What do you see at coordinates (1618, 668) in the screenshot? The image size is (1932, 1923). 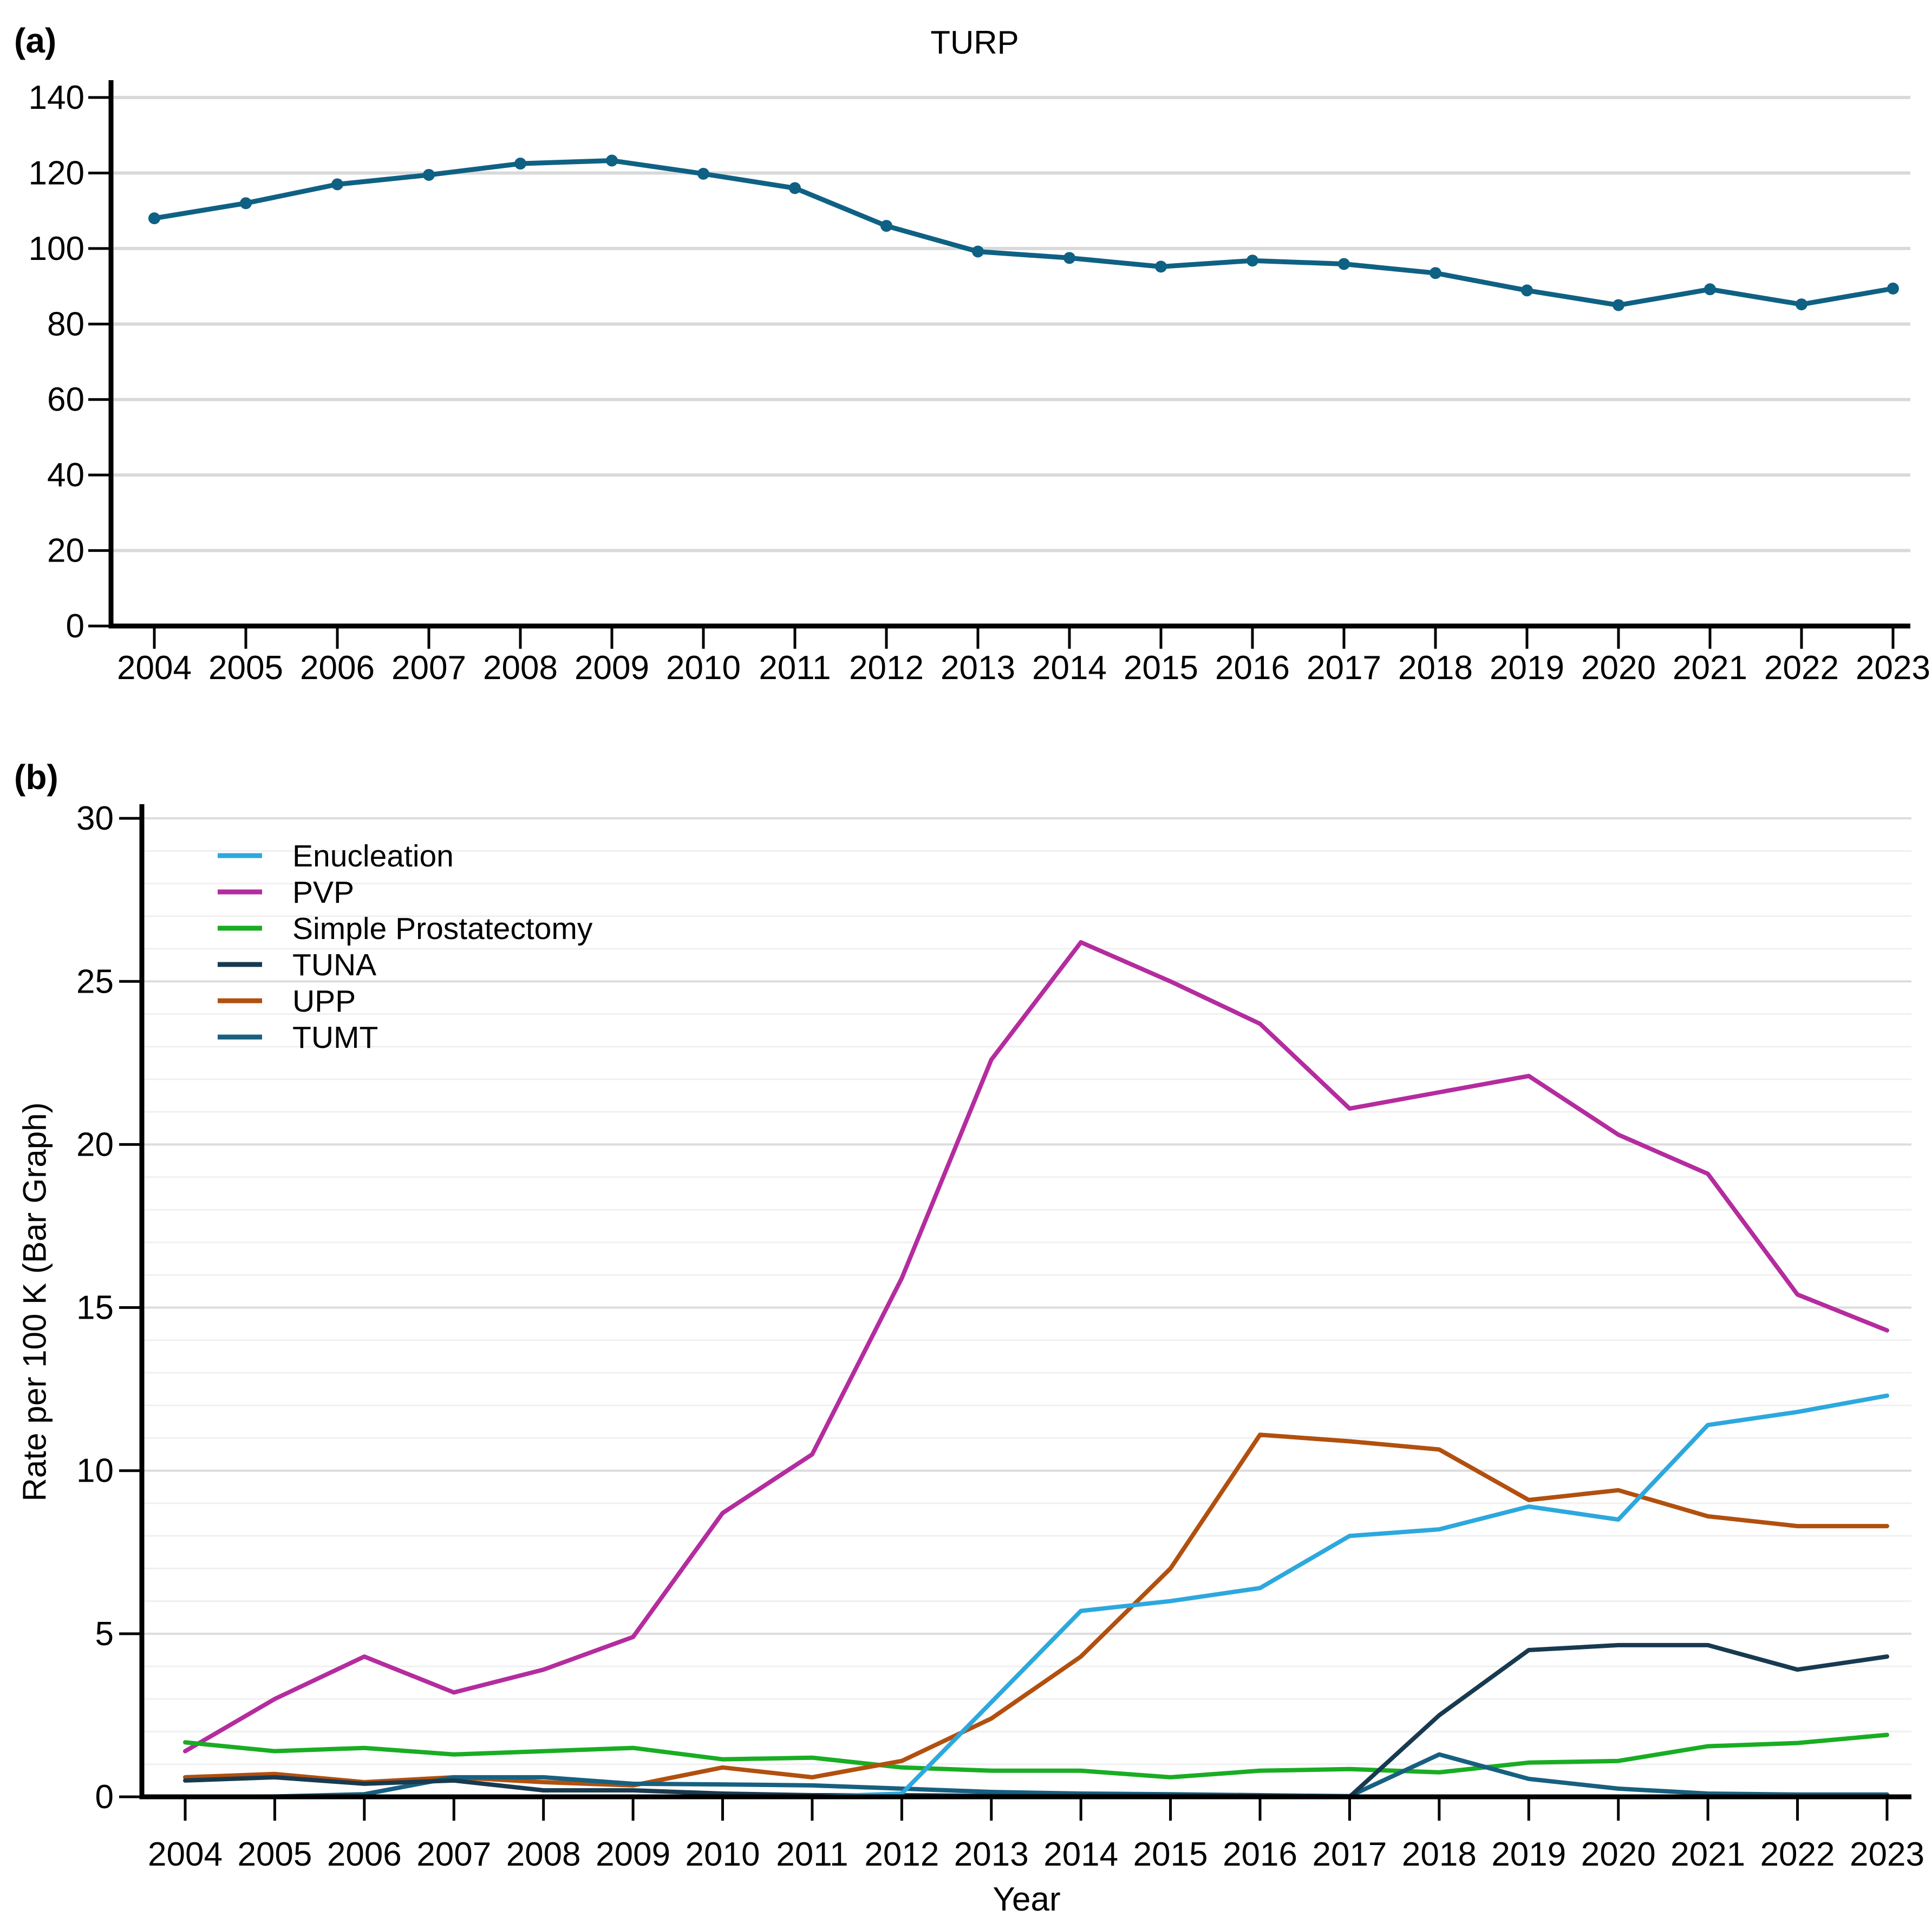 I see `a-x-tick-label: 2020` at bounding box center [1618, 668].